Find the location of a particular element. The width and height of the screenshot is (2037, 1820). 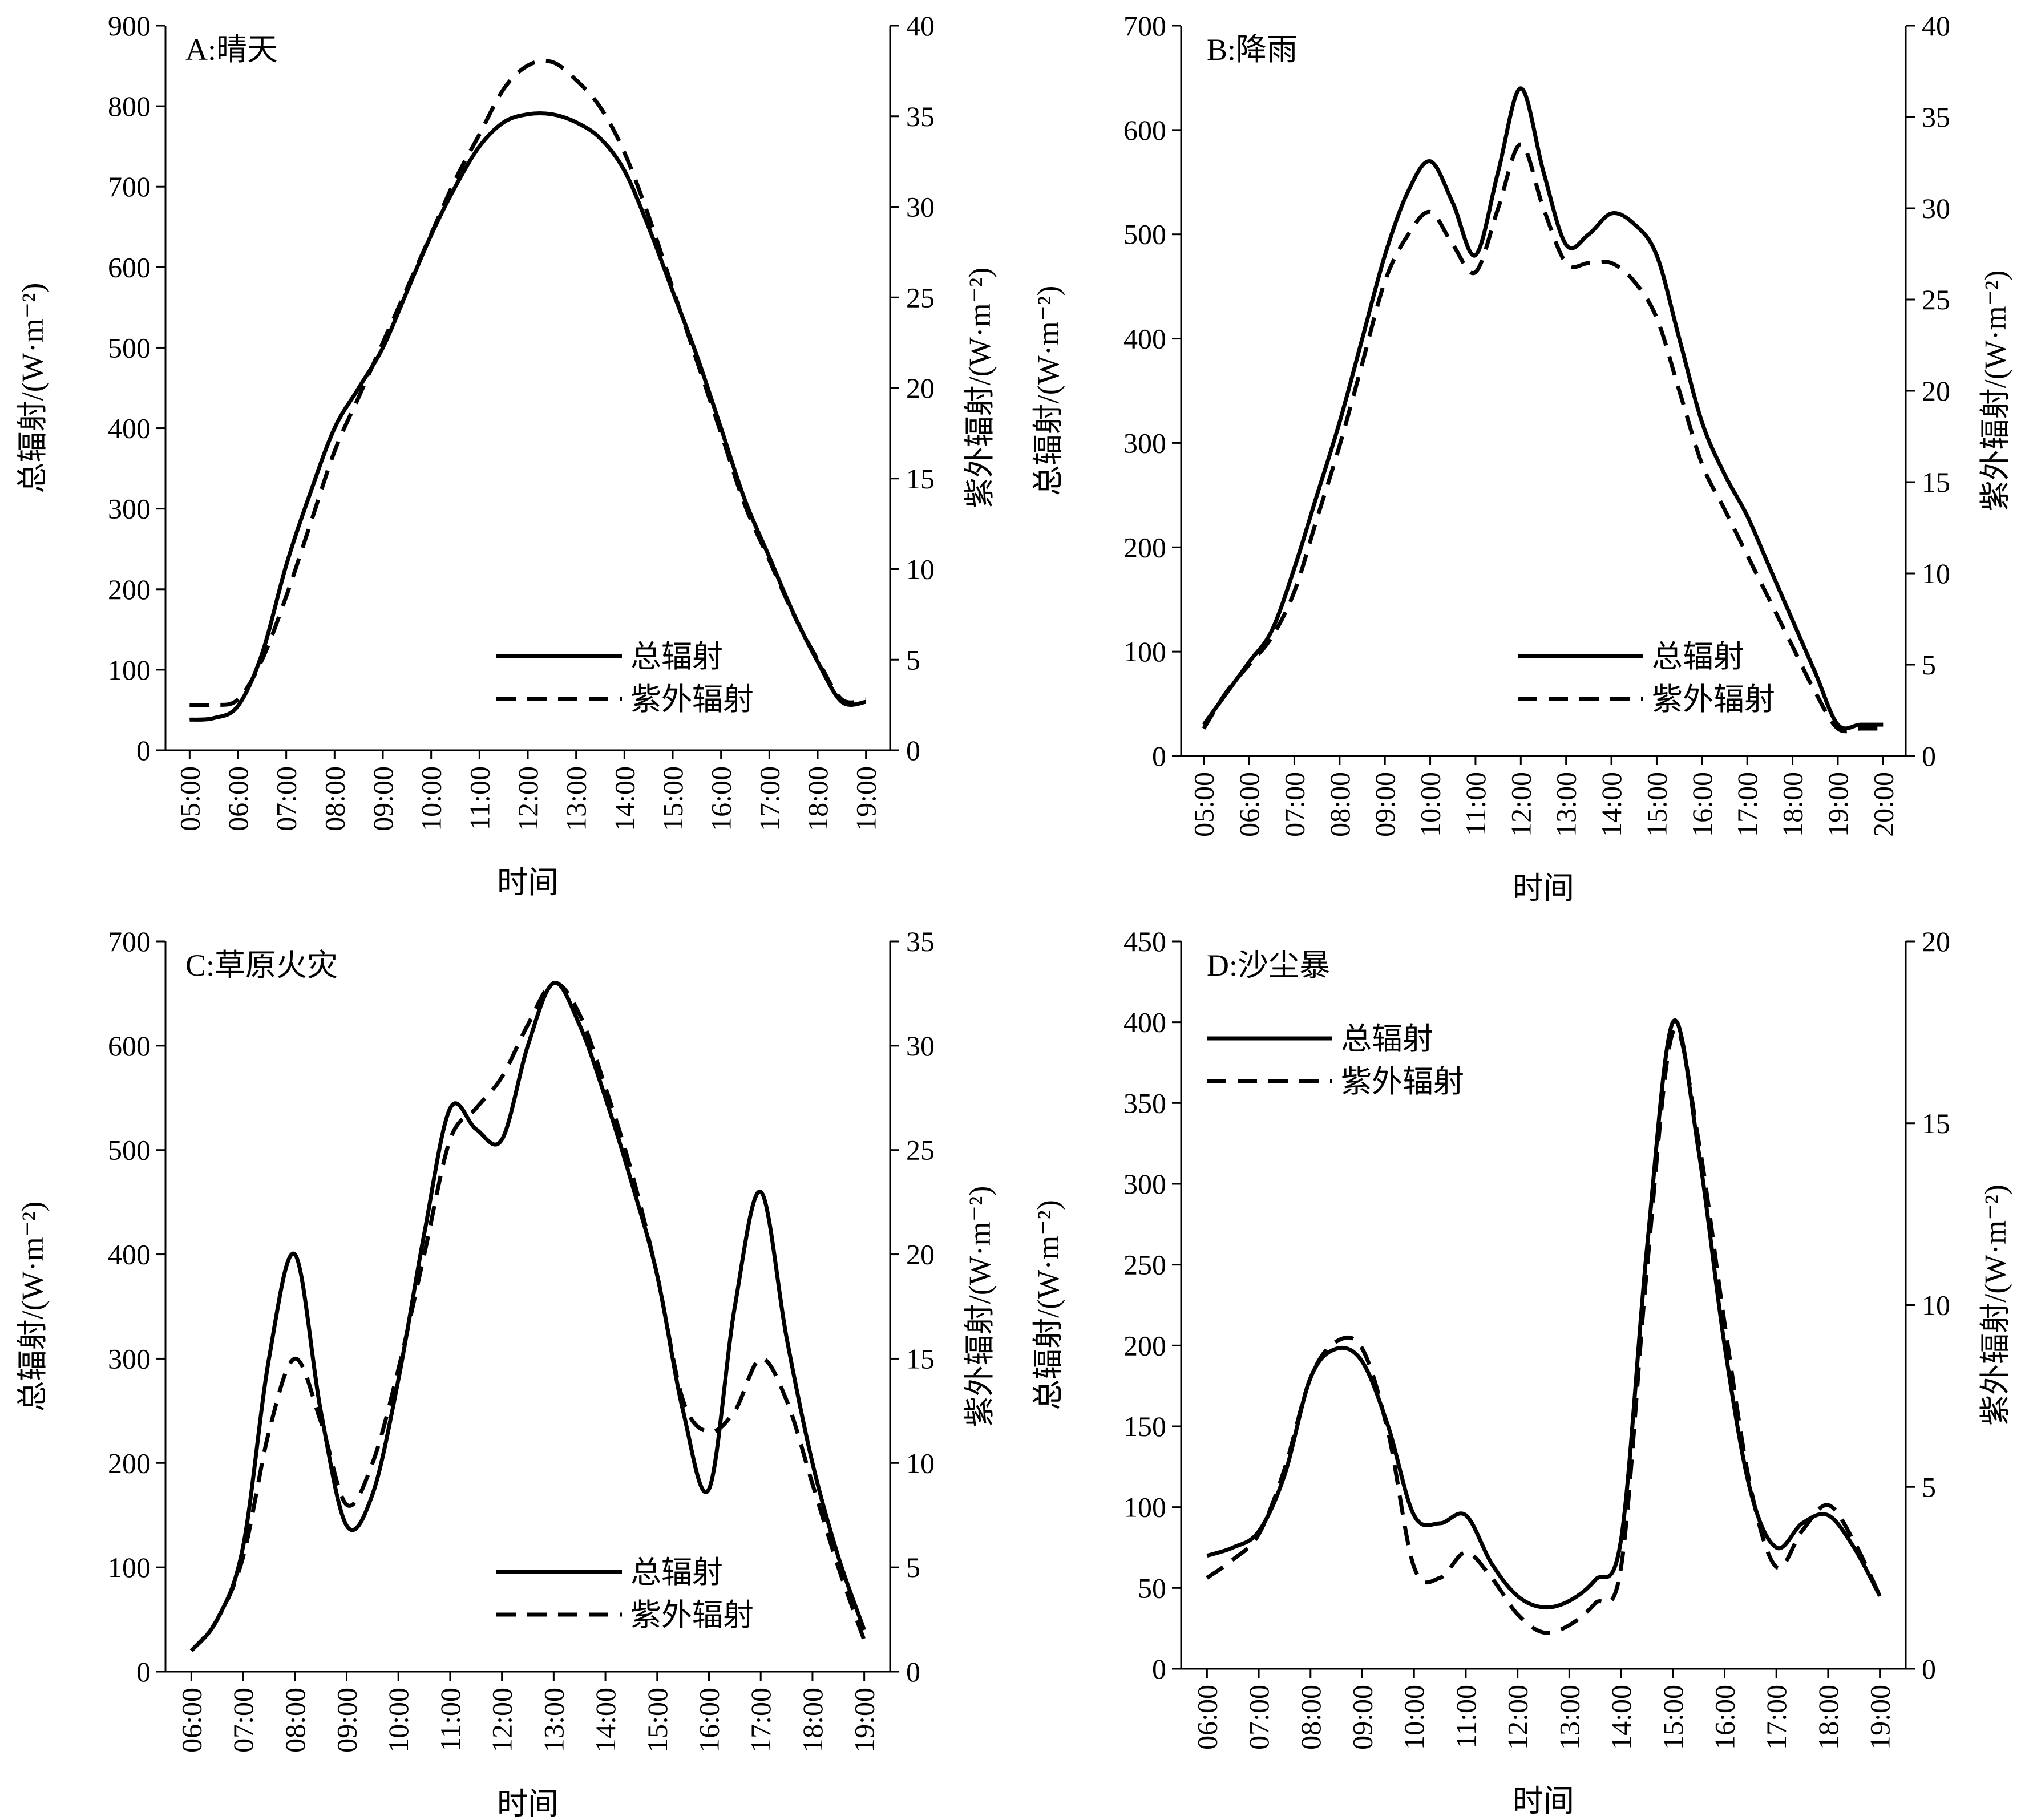

x-tick-label: 18:00 is located at coordinates (812, 1720).